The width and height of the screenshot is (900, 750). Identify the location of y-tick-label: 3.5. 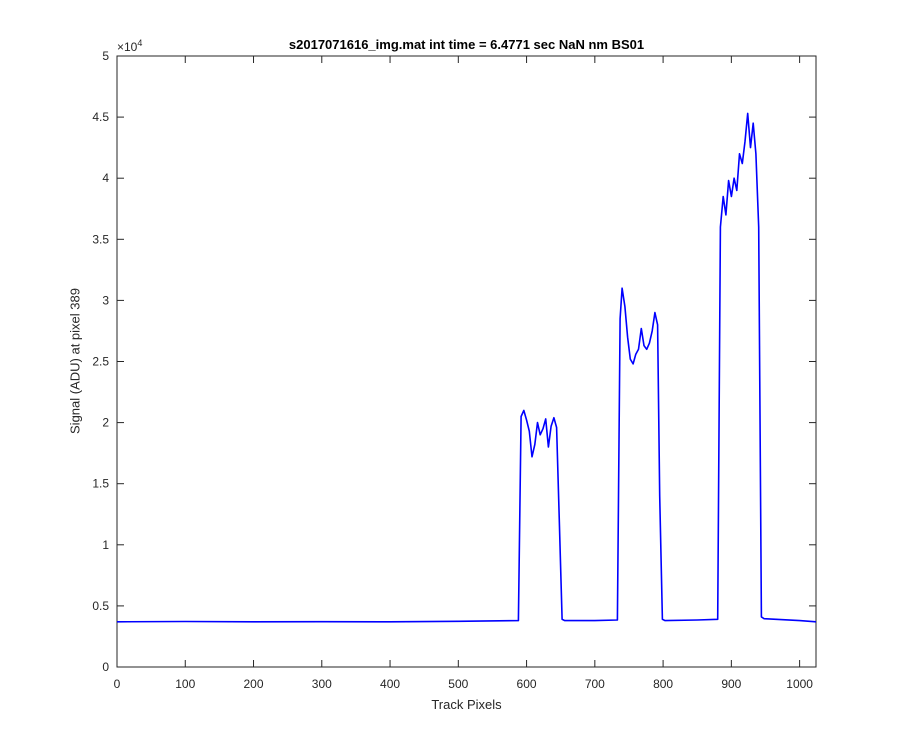
(100, 239).